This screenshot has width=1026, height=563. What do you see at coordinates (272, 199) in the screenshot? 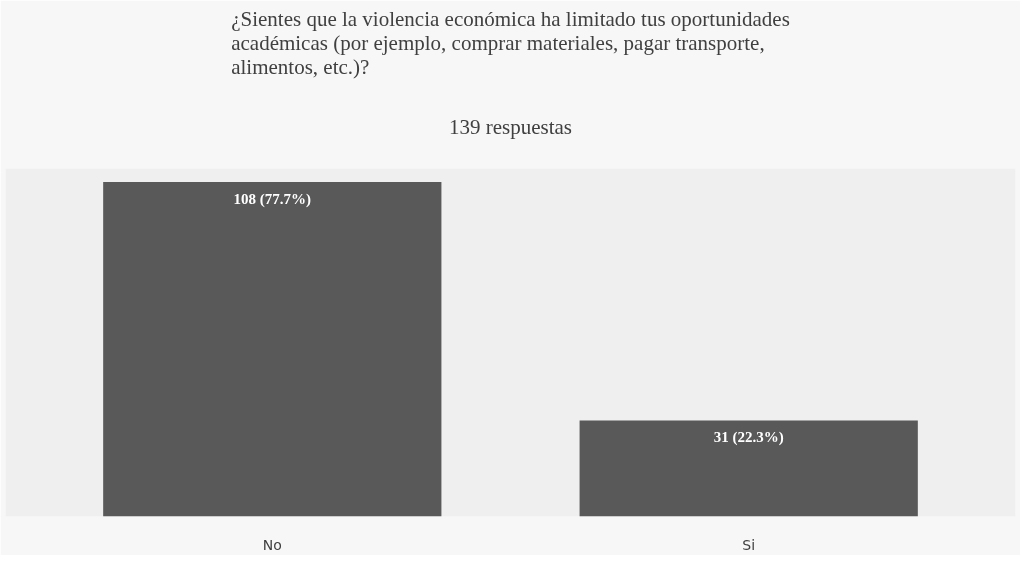
I see `data-label: 108 (77.7%)` at bounding box center [272, 199].